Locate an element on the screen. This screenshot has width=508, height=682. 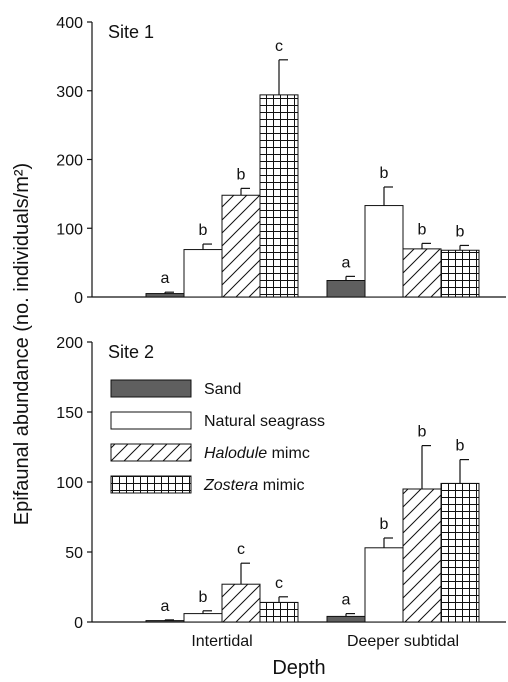
legend-swatch-halodule is located at coordinates (151, 452).